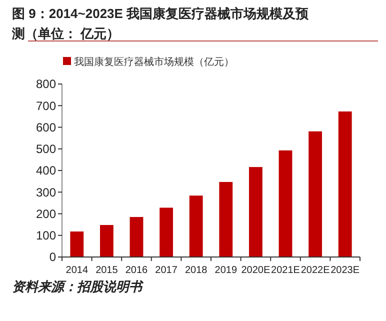 The width and height of the screenshot is (386, 321). I want to click on x-tick-label: 2022E, so click(315, 270).